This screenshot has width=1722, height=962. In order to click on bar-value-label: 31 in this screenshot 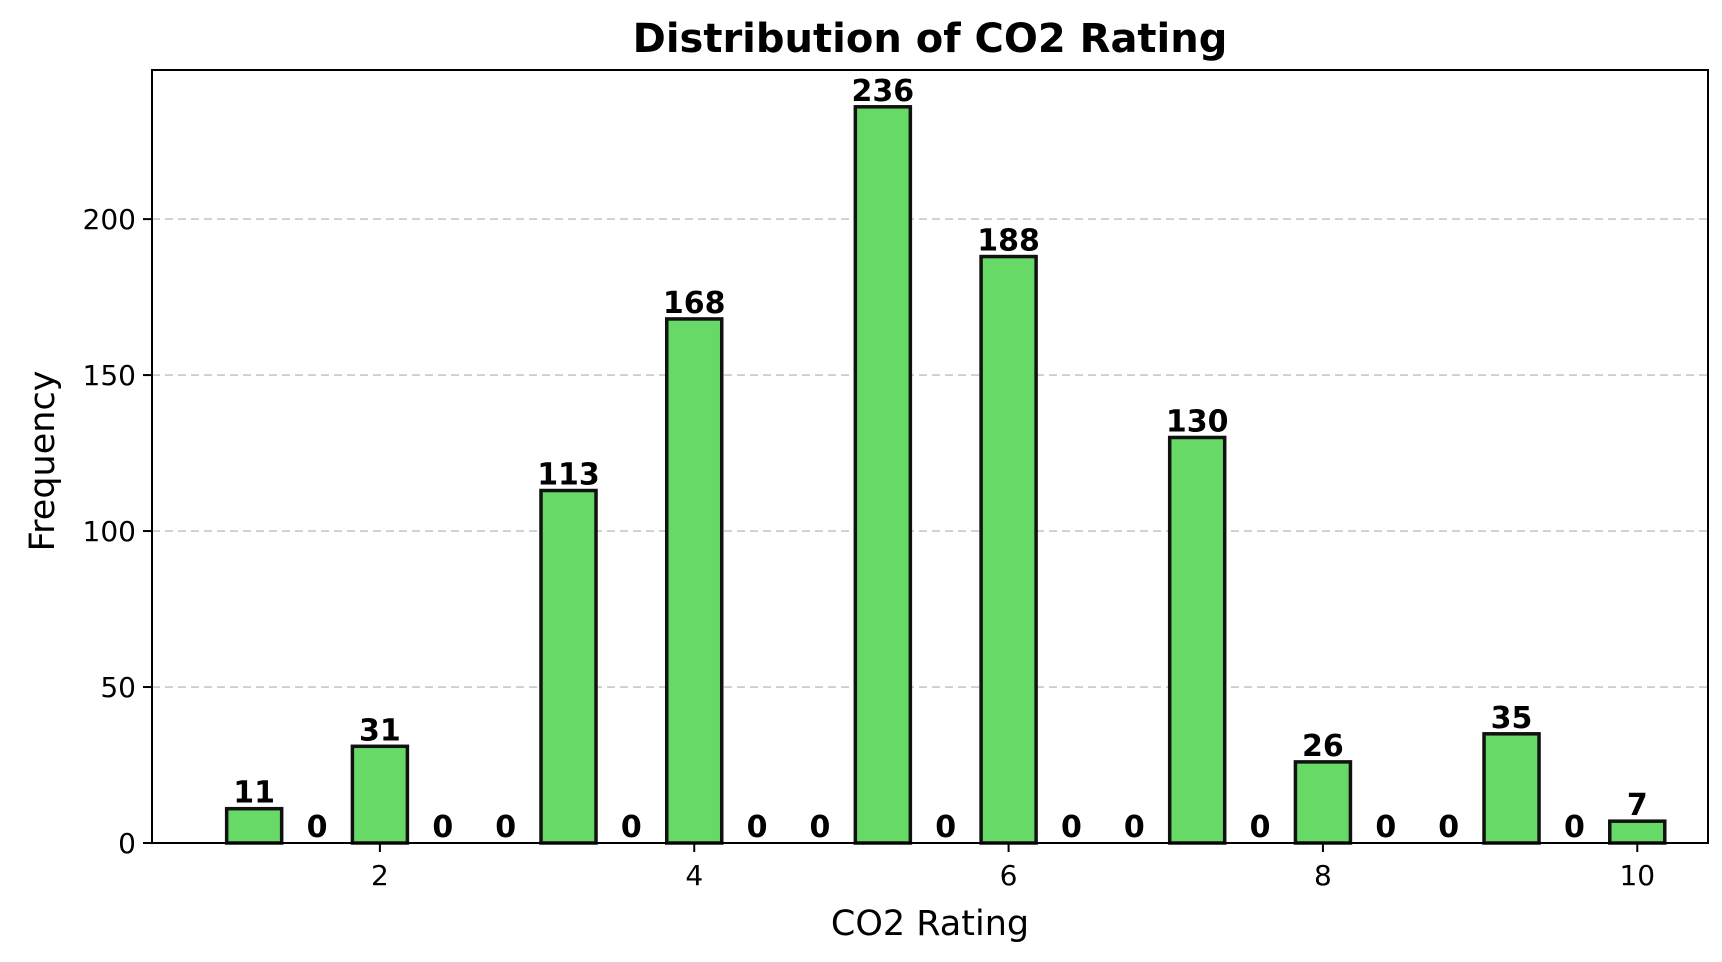, I will do `click(380, 730)`.